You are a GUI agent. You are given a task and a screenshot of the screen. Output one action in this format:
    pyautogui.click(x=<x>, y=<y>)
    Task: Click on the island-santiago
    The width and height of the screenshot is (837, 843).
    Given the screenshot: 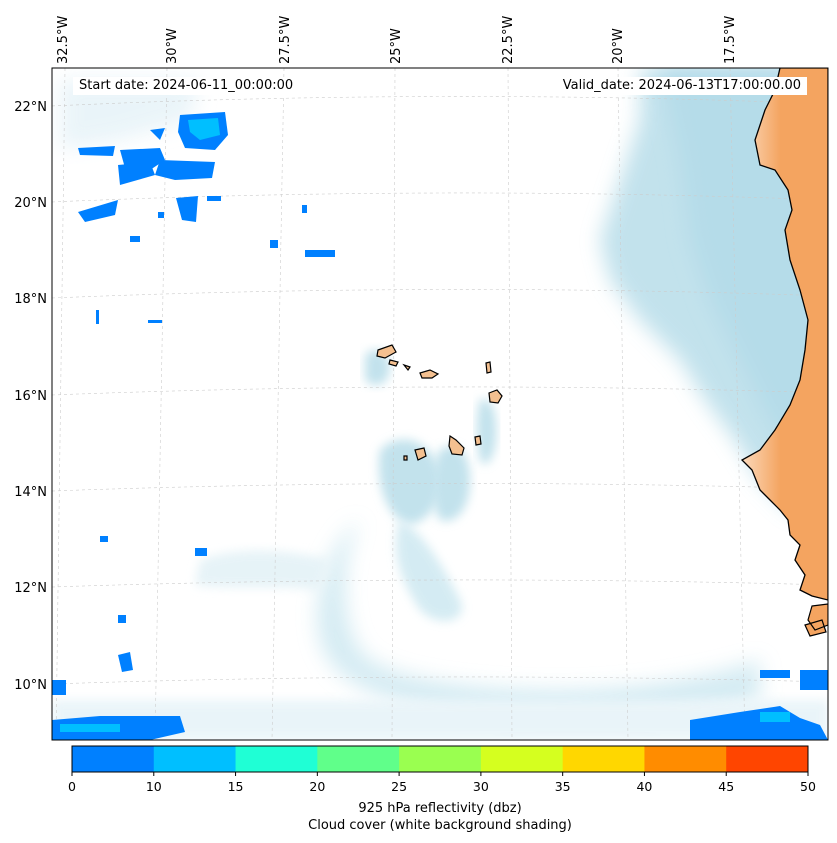 What is the action you would take?
    pyautogui.click(x=456, y=445)
    